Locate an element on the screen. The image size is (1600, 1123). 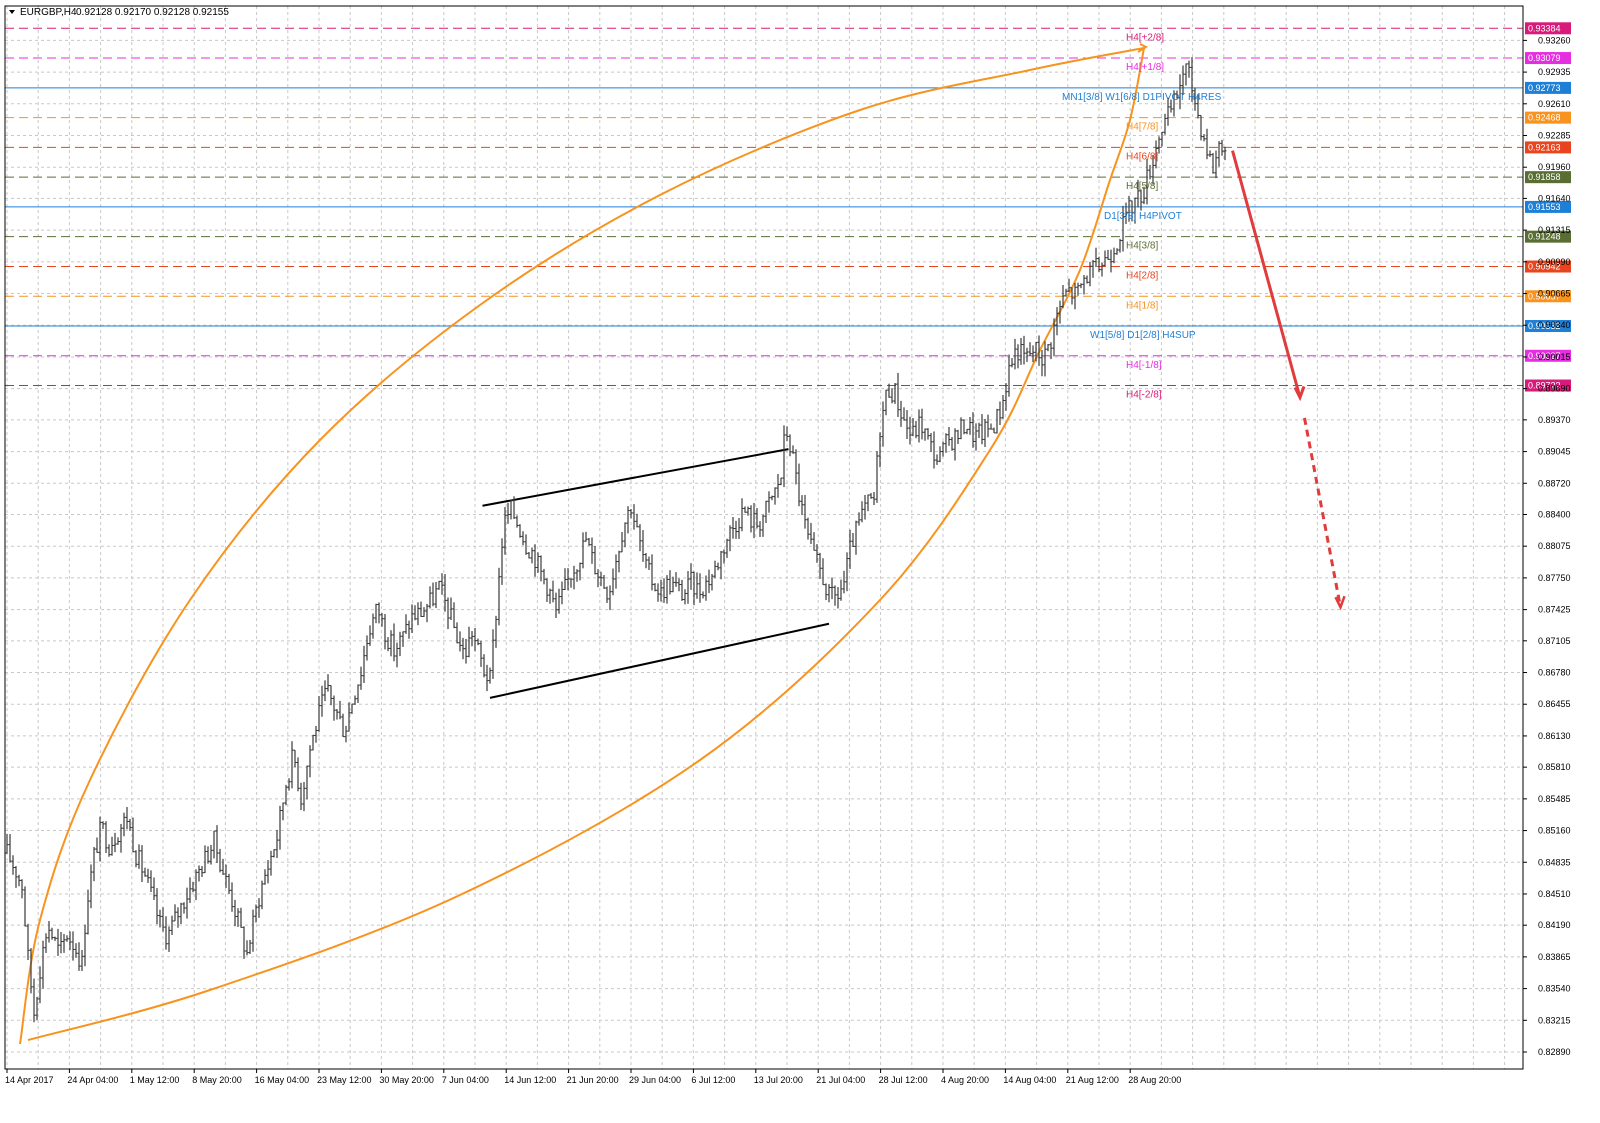
y-tick-label: 0.90990 is located at coordinates (1554, 262).